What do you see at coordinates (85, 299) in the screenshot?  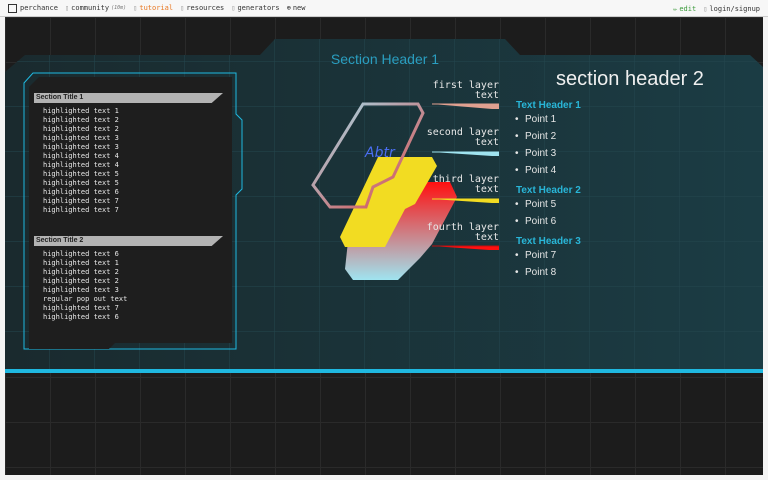 I see `section-2-line: regular pop out text` at bounding box center [85, 299].